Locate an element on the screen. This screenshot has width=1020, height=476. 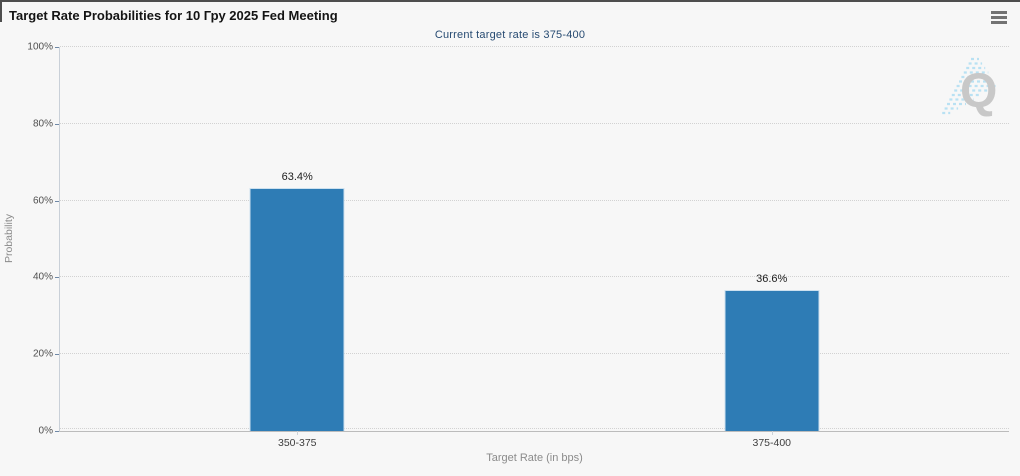
y-tick-label: 0% is located at coordinates (45, 431).